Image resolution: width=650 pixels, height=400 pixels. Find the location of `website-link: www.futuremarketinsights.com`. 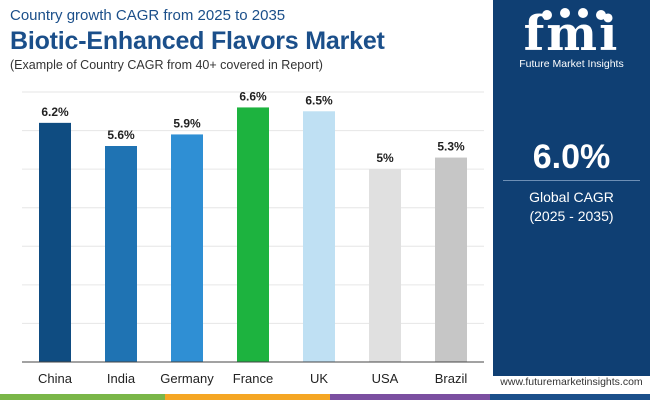

website-link: www.futuremarketinsights.com is located at coordinates (571, 383).